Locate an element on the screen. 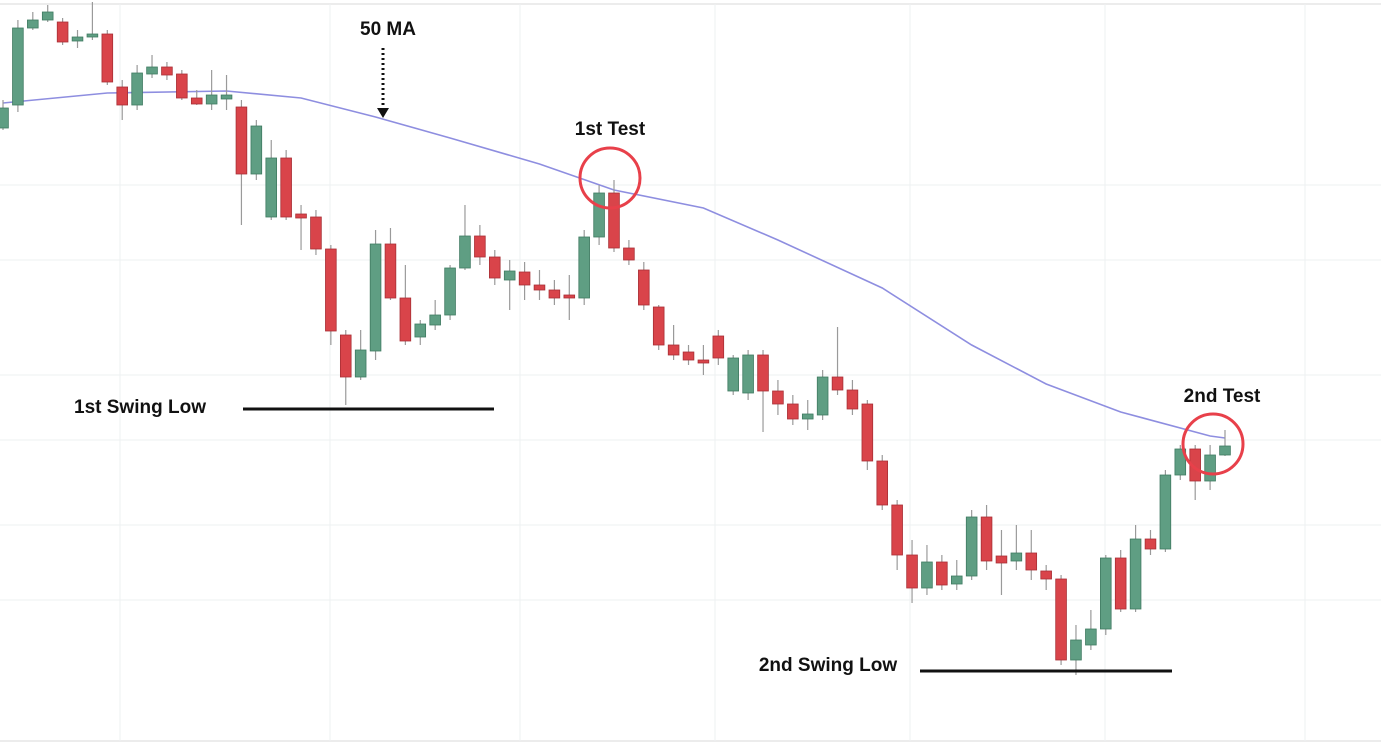 Image resolution: width=1381 pixels, height=745 pixels. ma-arrow-head is located at coordinates (383, 113).